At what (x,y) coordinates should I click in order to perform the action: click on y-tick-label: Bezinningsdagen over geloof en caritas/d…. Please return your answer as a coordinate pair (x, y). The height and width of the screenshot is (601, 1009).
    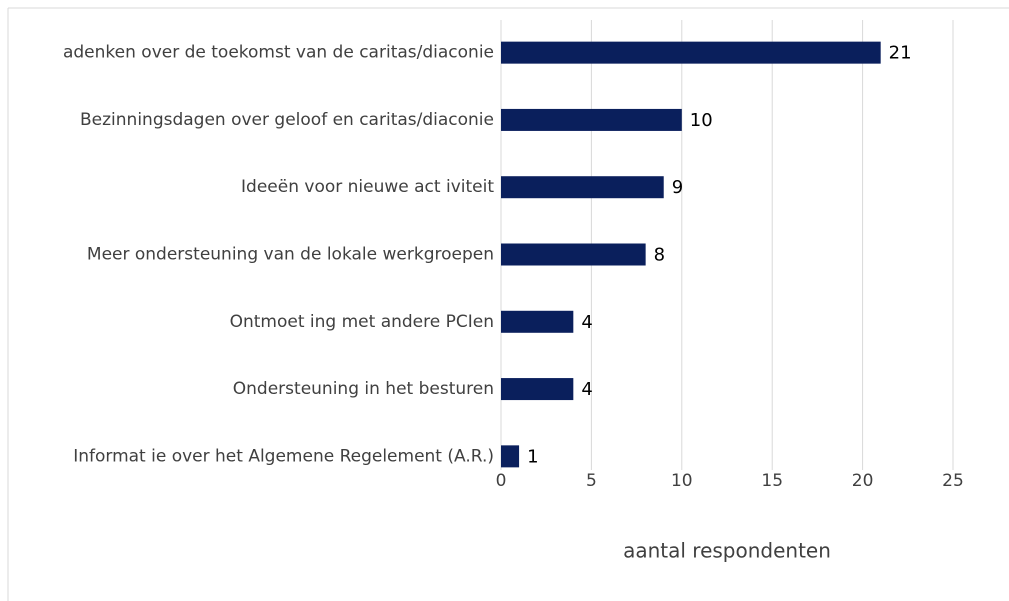
    Looking at the image, I should click on (287, 120).